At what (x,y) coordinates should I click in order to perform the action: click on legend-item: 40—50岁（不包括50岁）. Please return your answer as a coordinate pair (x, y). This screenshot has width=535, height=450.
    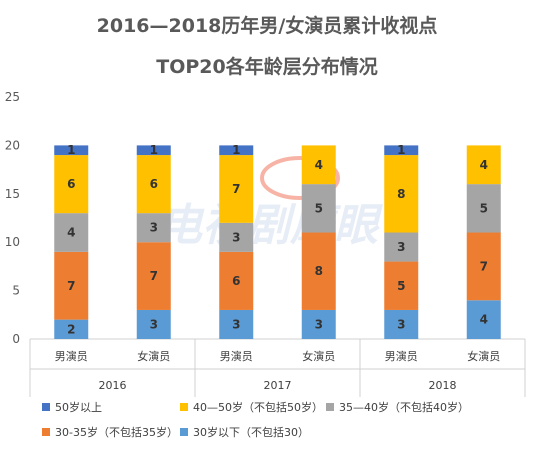
    Looking at the image, I should click on (251, 407).